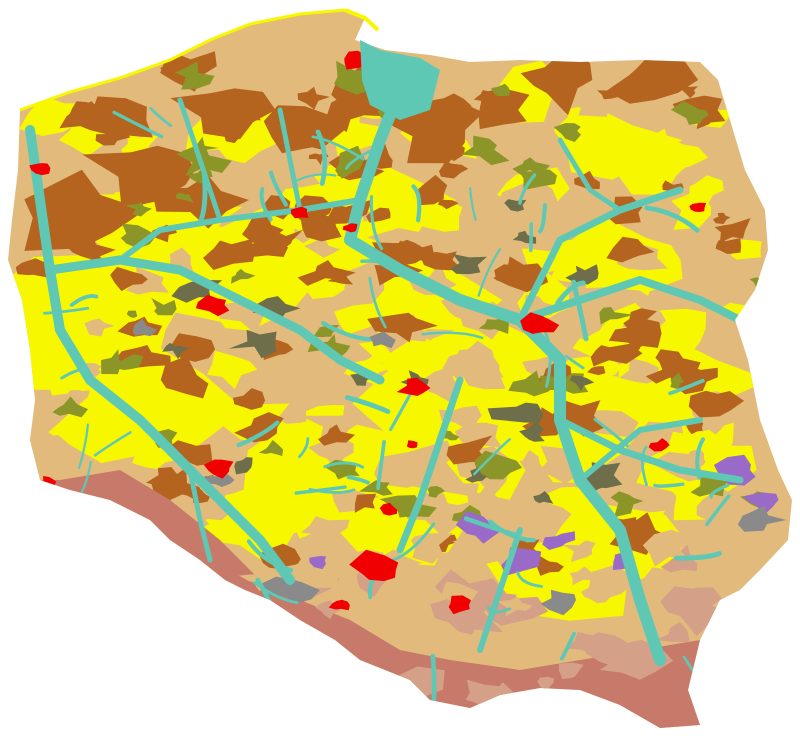 Image resolution: width=800 pixels, height=736 pixels. What do you see at coordinates (85, 210) in the screenshot?
I see `brown-soil-zone` at bounding box center [85, 210].